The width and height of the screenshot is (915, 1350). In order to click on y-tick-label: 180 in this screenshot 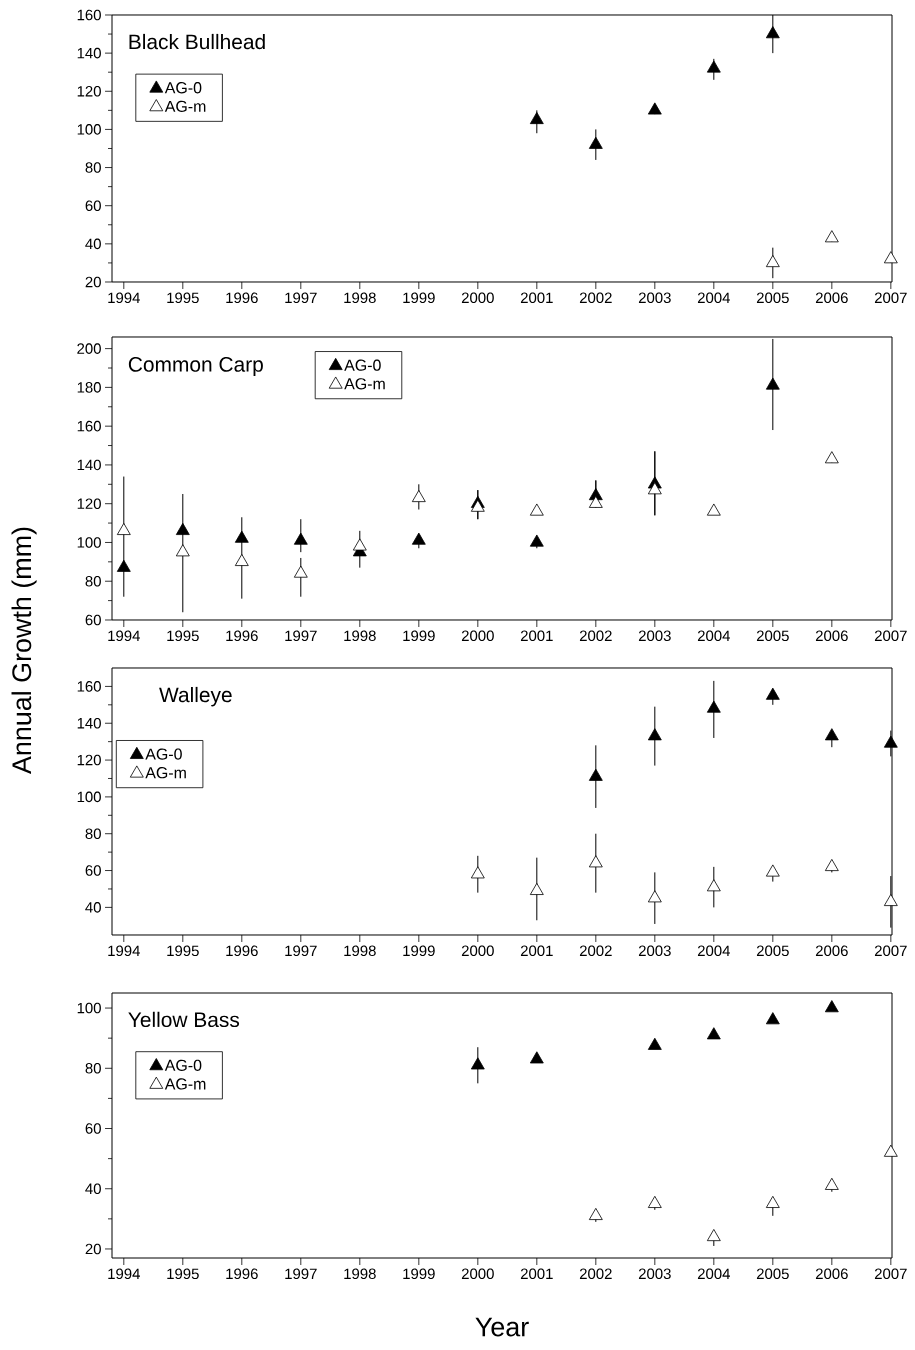, I will do `click(89, 387)`.